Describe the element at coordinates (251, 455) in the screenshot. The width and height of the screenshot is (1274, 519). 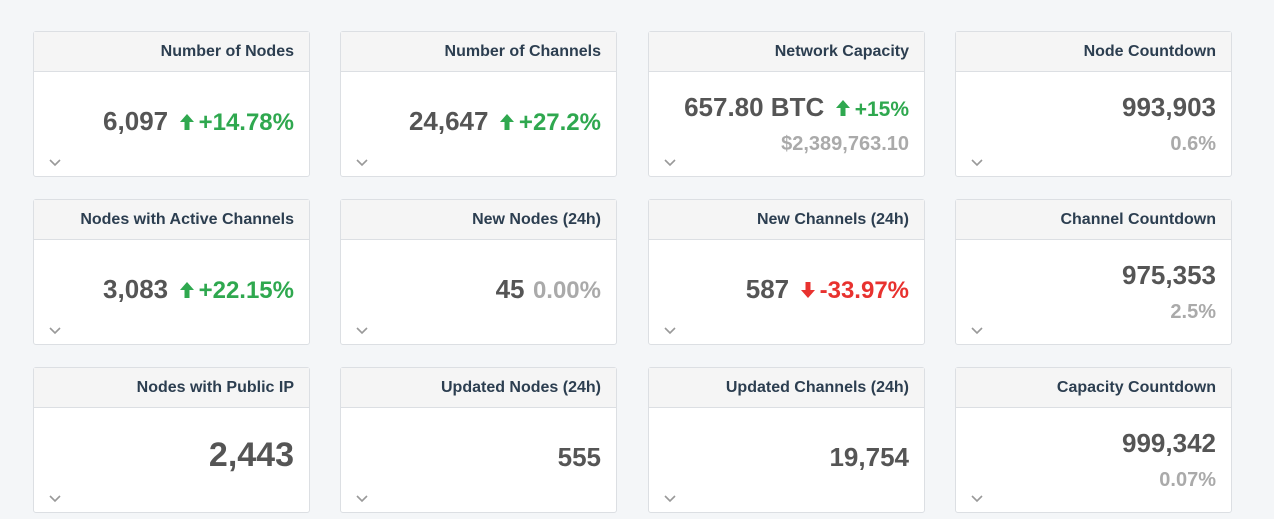
I see `card-value: 2,443` at that location.